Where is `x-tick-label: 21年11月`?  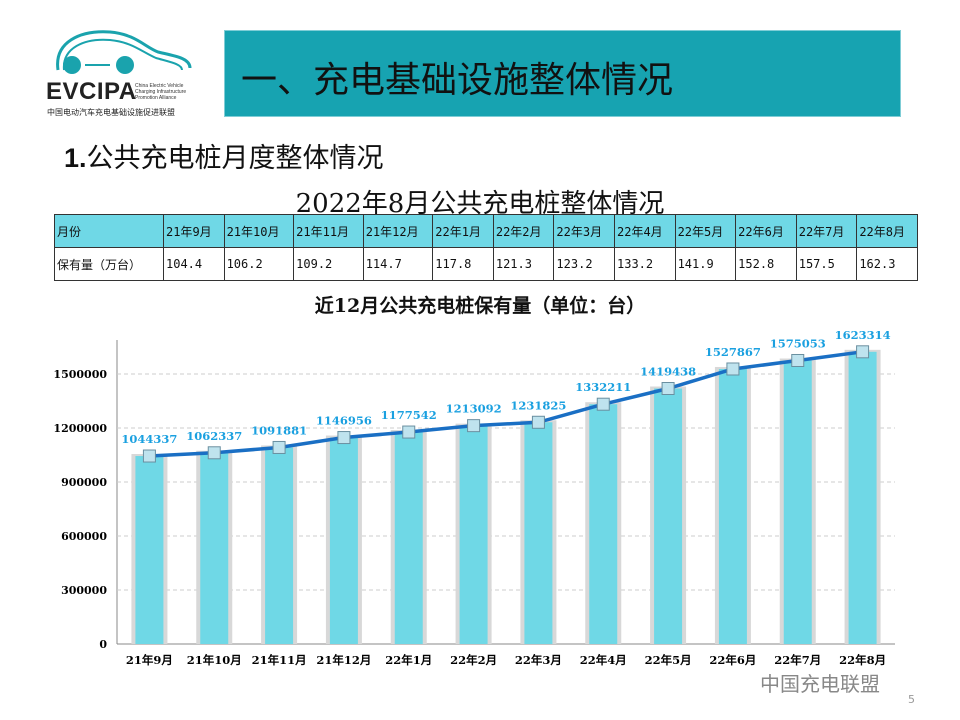 x-tick-label: 21年11月 is located at coordinates (279, 660).